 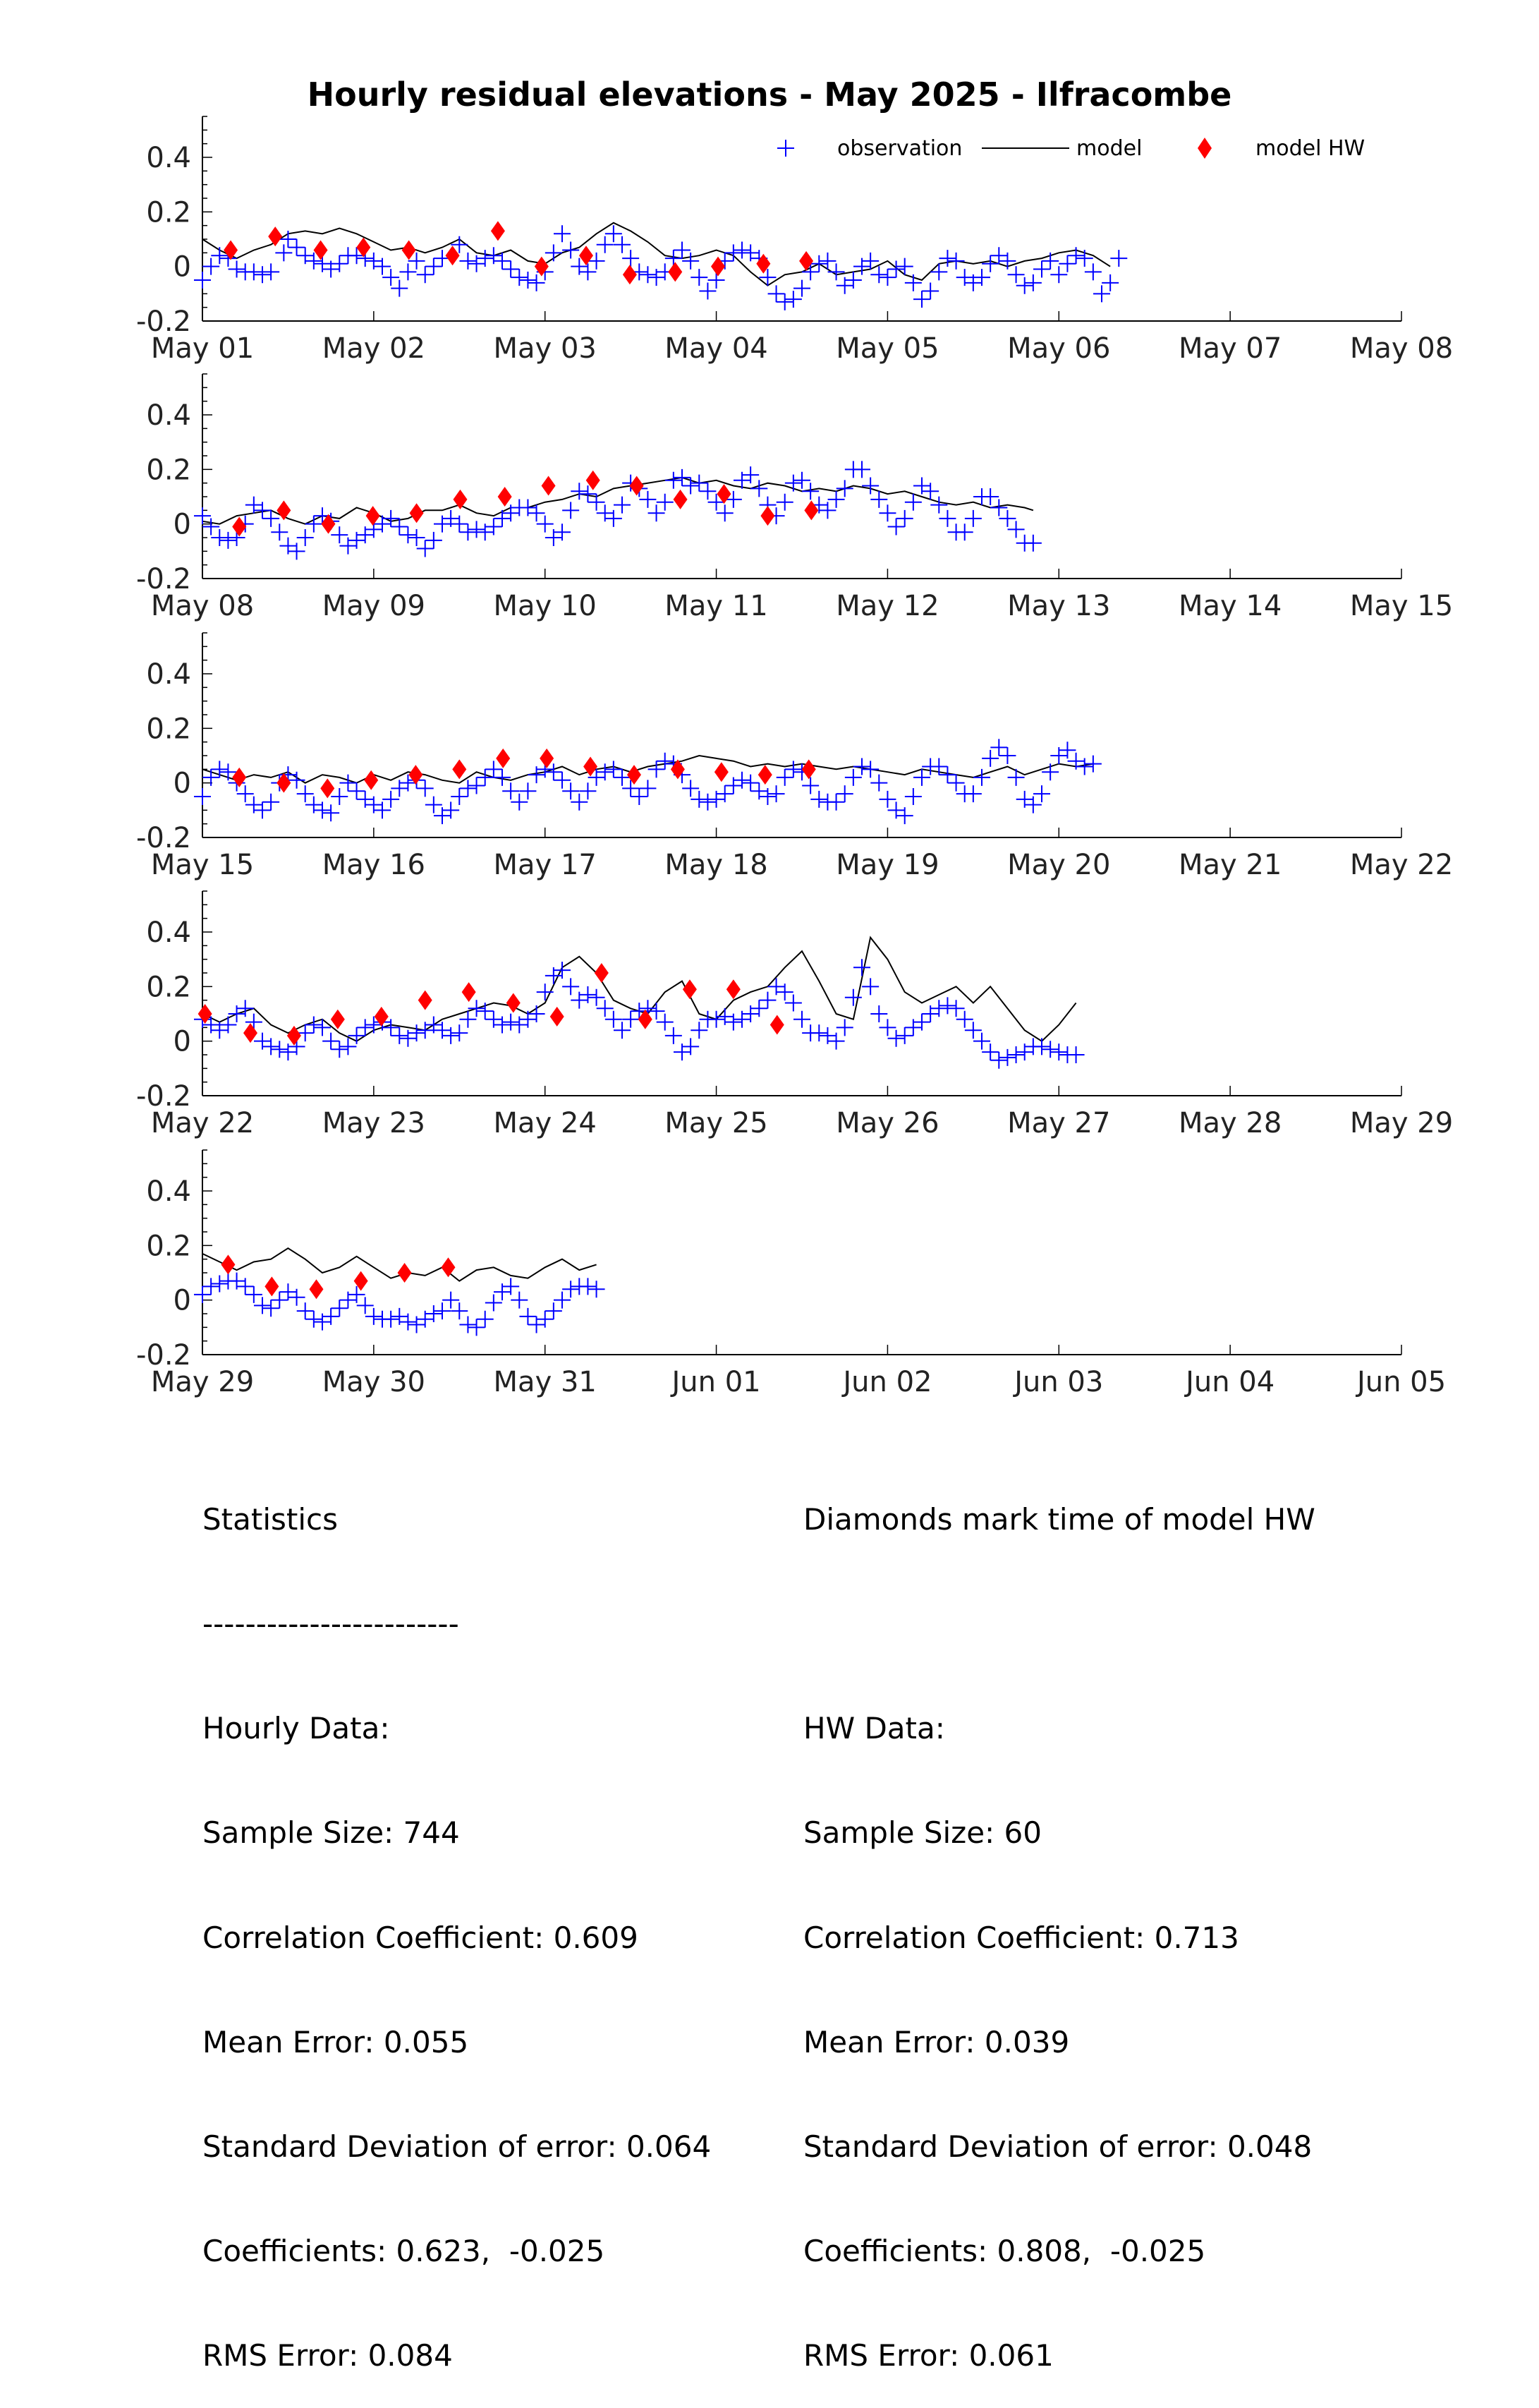 What do you see at coordinates (202, 606) in the screenshot?
I see `x-tick-label: May 08` at bounding box center [202, 606].